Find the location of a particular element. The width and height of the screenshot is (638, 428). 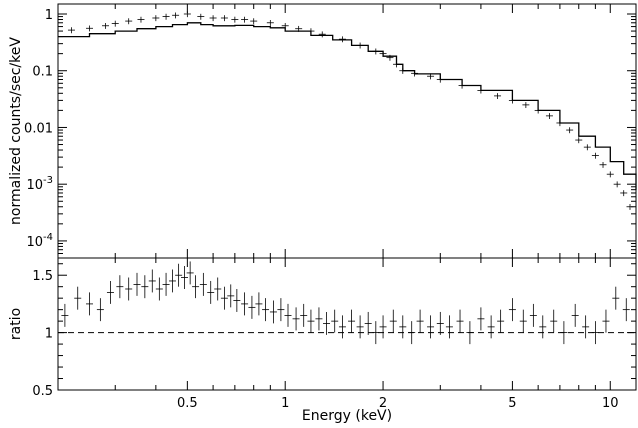

x-tick-label: 2 is located at coordinates (383, 403).